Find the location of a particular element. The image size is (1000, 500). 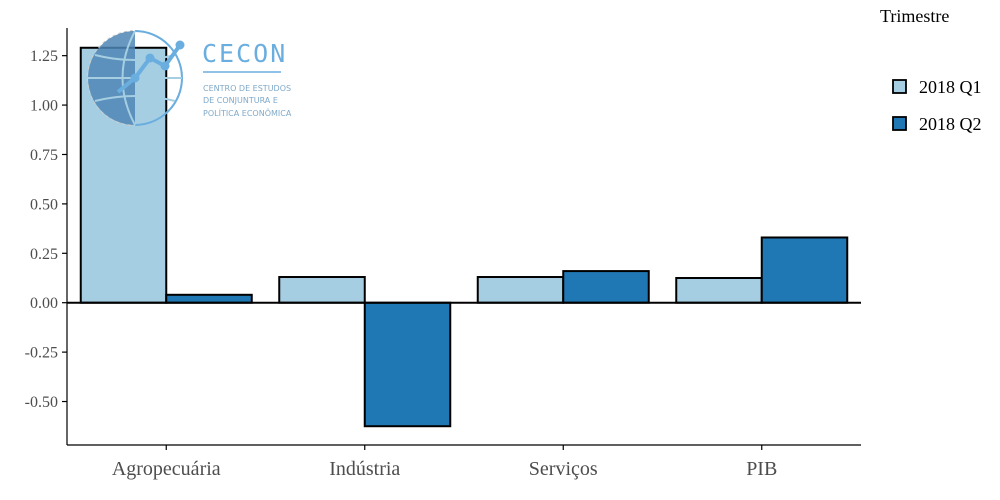

y-tick-label: 0.50 is located at coordinates (44, 204).